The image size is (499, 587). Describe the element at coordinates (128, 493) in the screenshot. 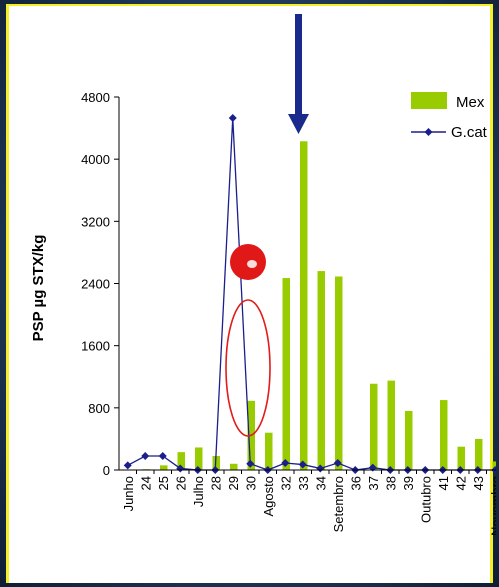

I see `x-tick-label: Junho` at that location.